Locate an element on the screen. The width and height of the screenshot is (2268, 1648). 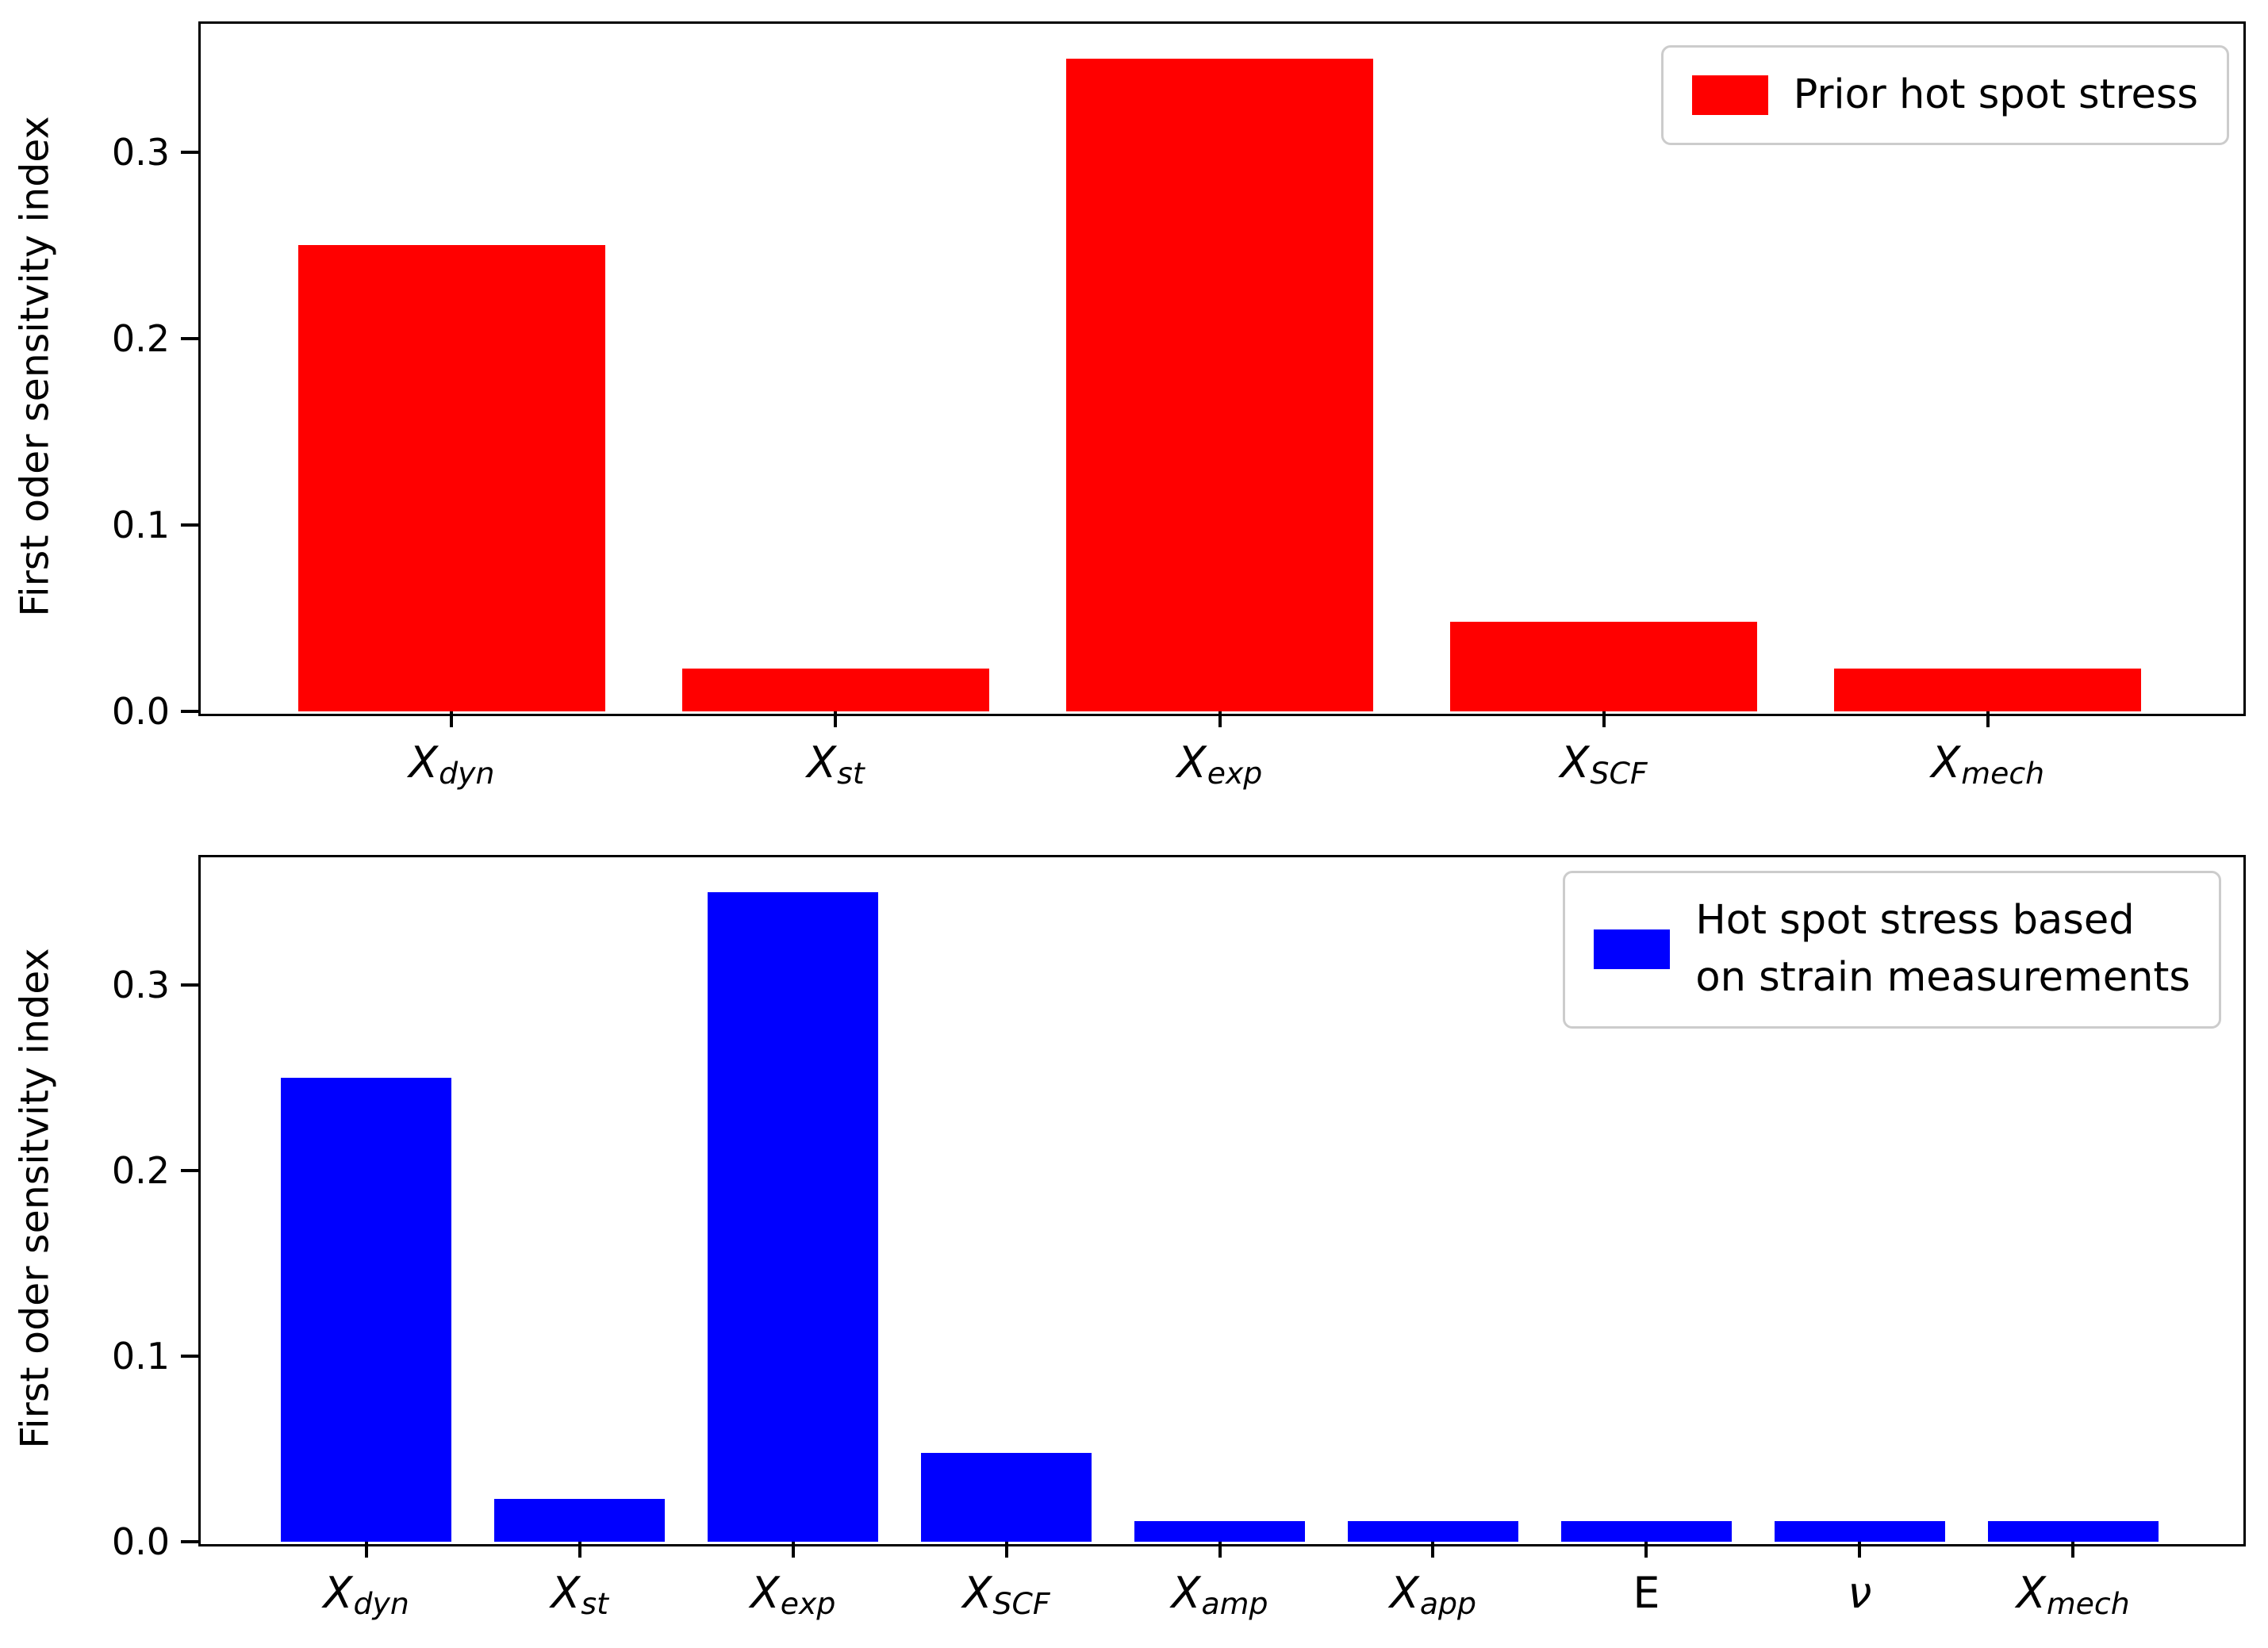
legend-swatch-red is located at coordinates (1730, 95).